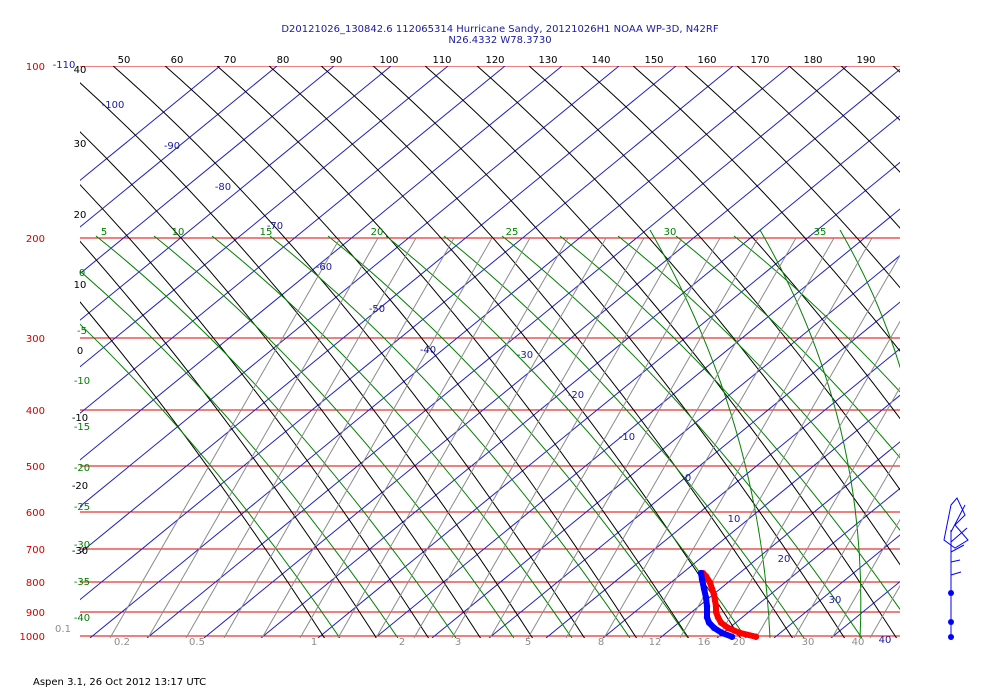 This screenshot has height=700, width=1000. What do you see at coordinates (104, 232) in the screenshot?
I see `theta-e-label: 5` at bounding box center [104, 232].